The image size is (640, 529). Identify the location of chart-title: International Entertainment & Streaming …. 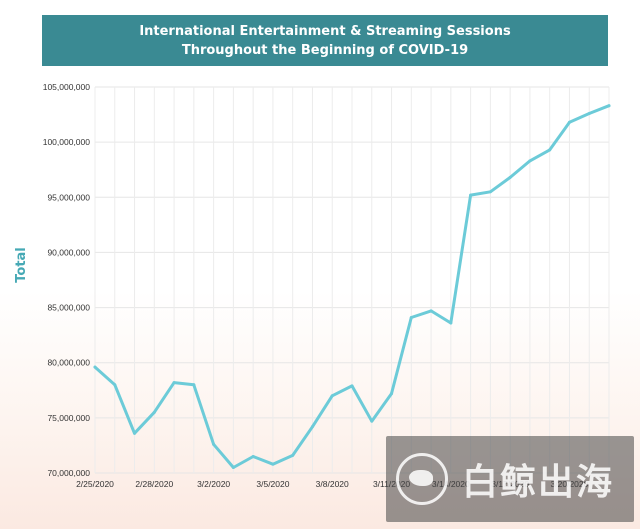
(325, 40).